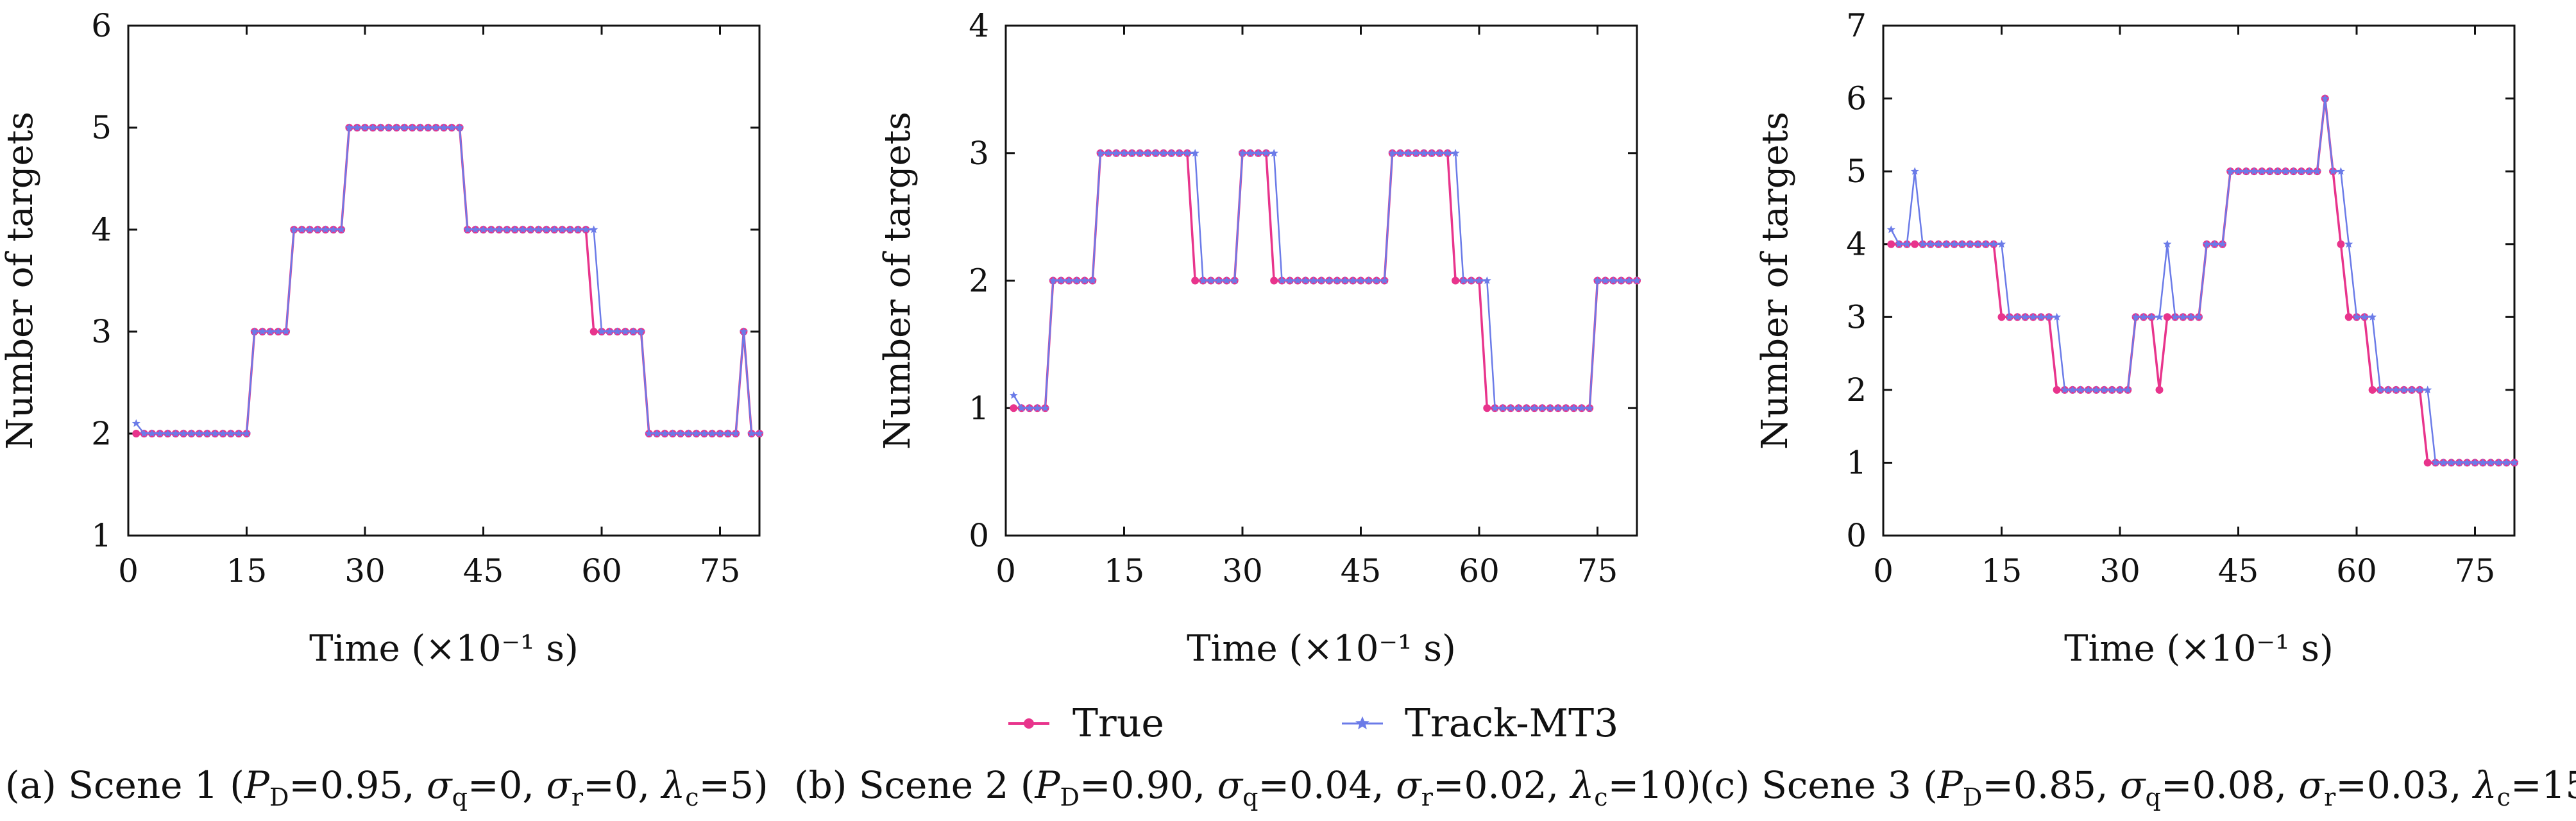  What do you see at coordinates (1029, 723) in the screenshot?
I see `legend-true-marker` at bounding box center [1029, 723].